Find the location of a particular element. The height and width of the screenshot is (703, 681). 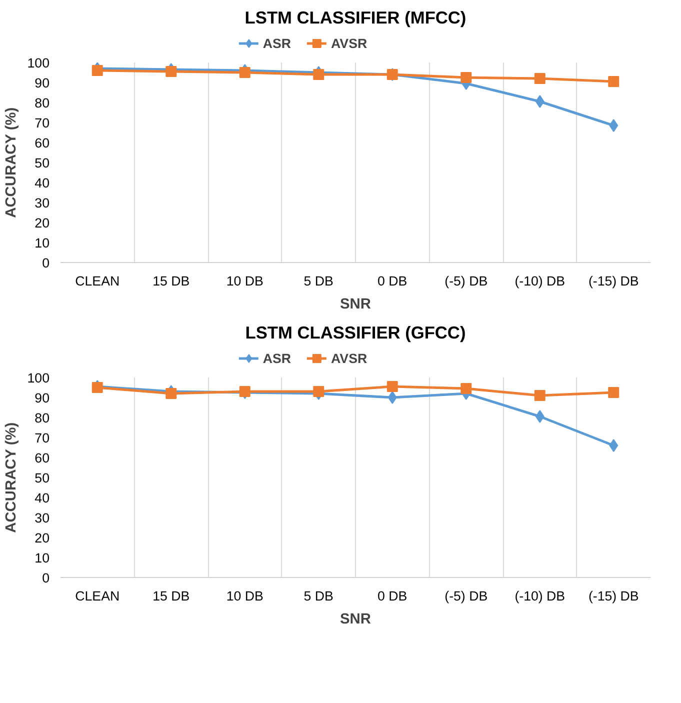

chart-title: LSTM CLASSIFIER (MFCC) is located at coordinates (355, 18).